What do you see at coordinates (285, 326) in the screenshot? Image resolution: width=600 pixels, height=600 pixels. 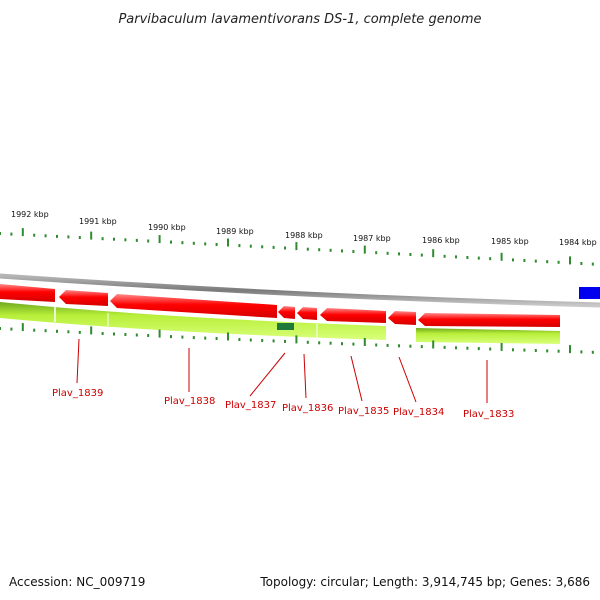 I see `small-feature` at bounding box center [285, 326].